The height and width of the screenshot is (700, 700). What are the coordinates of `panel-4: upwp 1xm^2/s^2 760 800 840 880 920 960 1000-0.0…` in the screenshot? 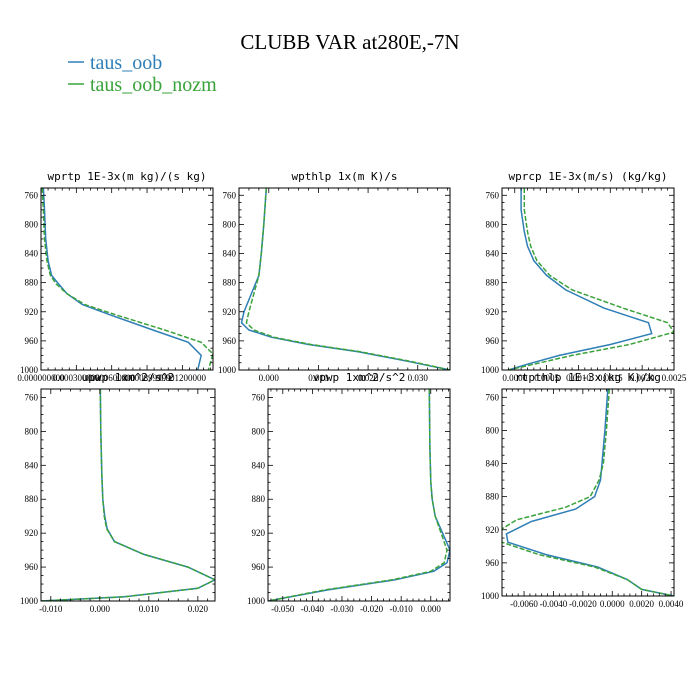 It's located at (118, 492).